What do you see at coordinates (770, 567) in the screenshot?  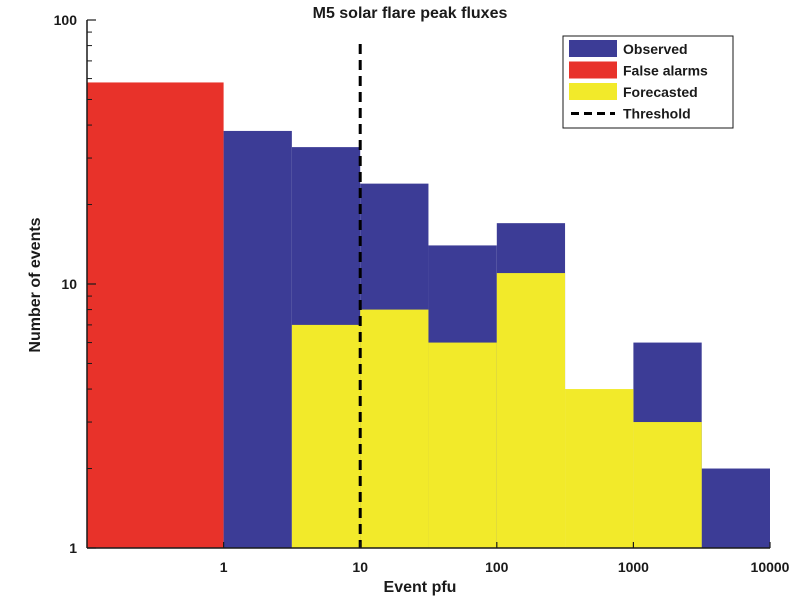 I see `x-tick-label: 10000` at bounding box center [770, 567].